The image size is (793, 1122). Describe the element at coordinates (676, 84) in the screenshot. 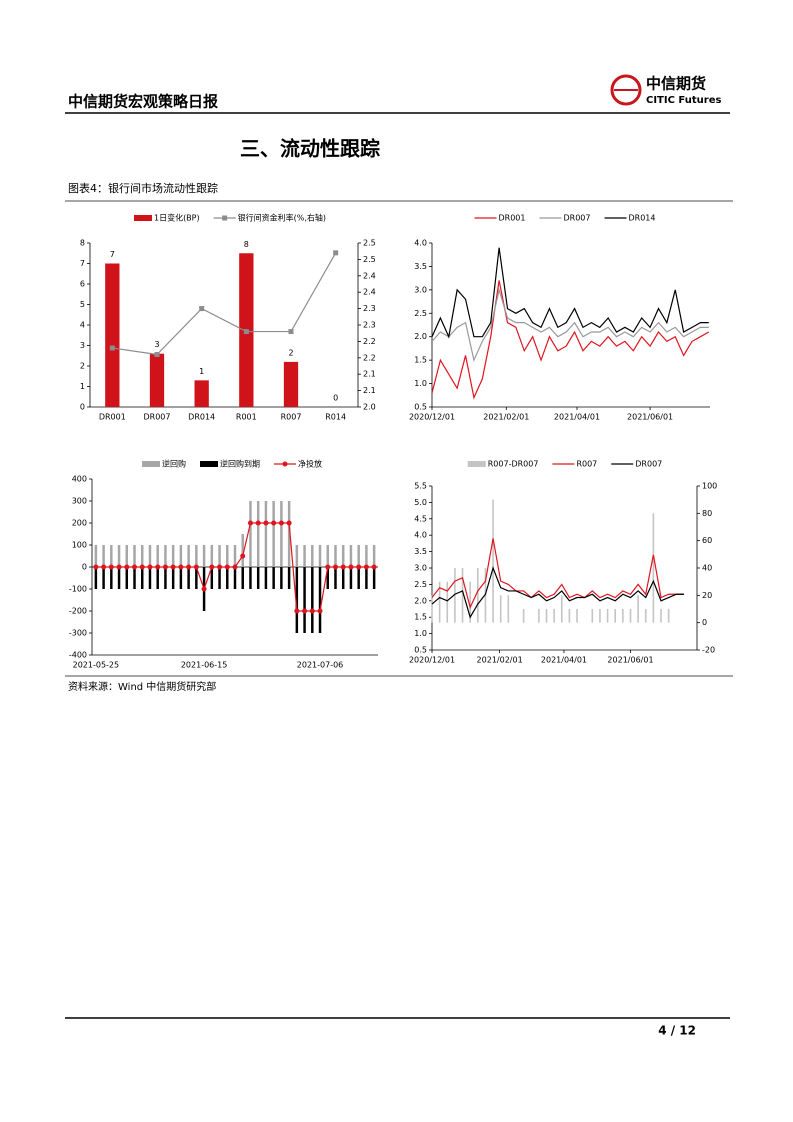

I see `logo-cn: 中信期货` at that location.